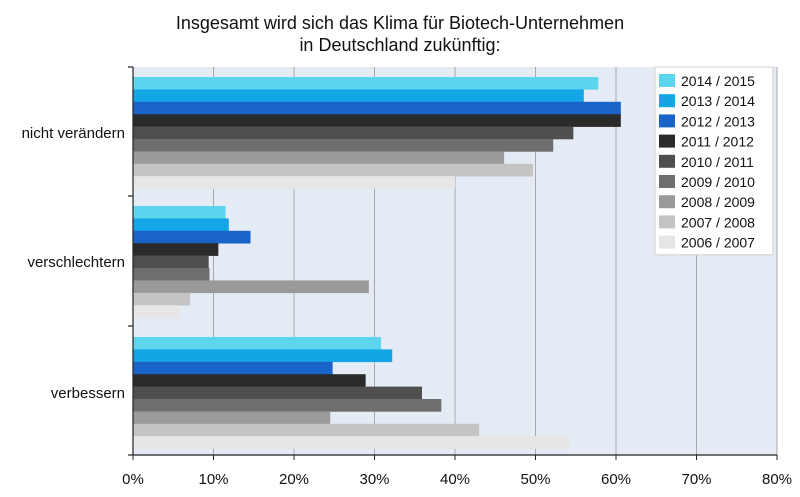  I want to click on x-tick-label: 70%, so click(696, 479).